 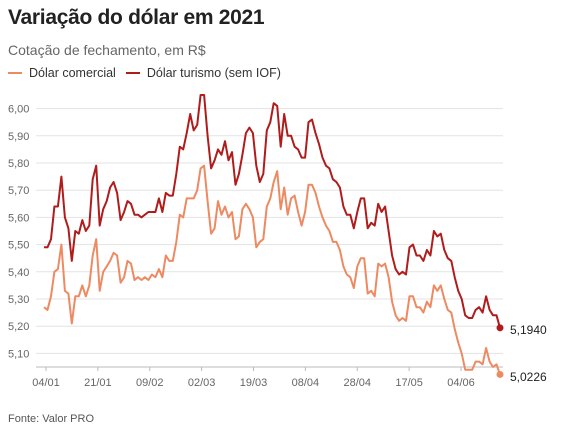 I want to click on y-tick-label: 5,40, so click(x=18, y=273).